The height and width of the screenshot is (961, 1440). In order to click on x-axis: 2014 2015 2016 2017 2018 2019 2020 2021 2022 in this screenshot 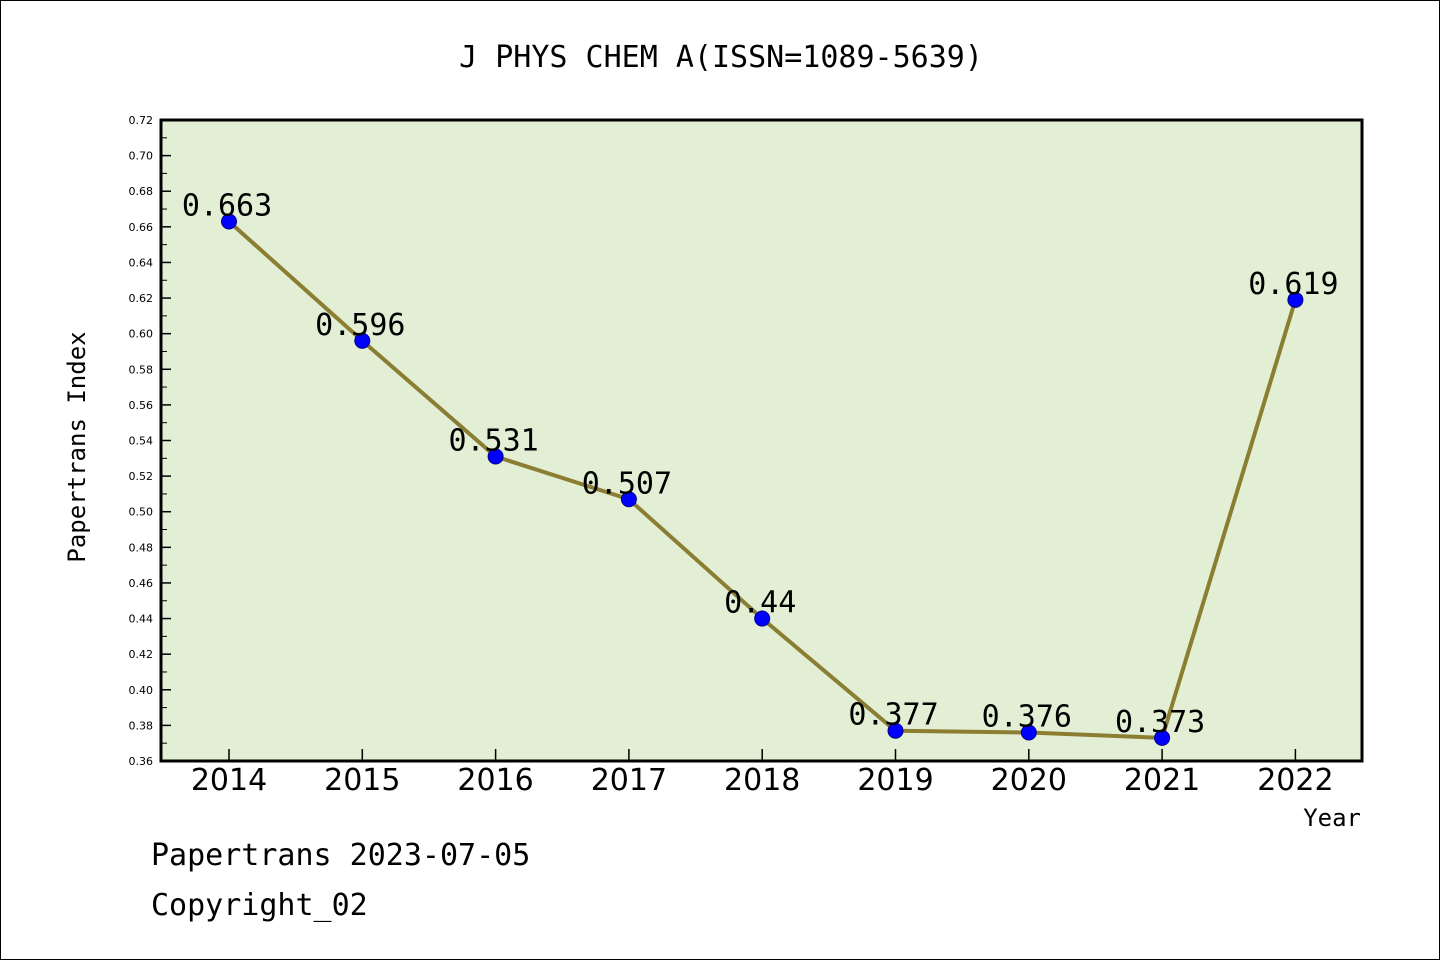, I will do `click(762, 773)`.